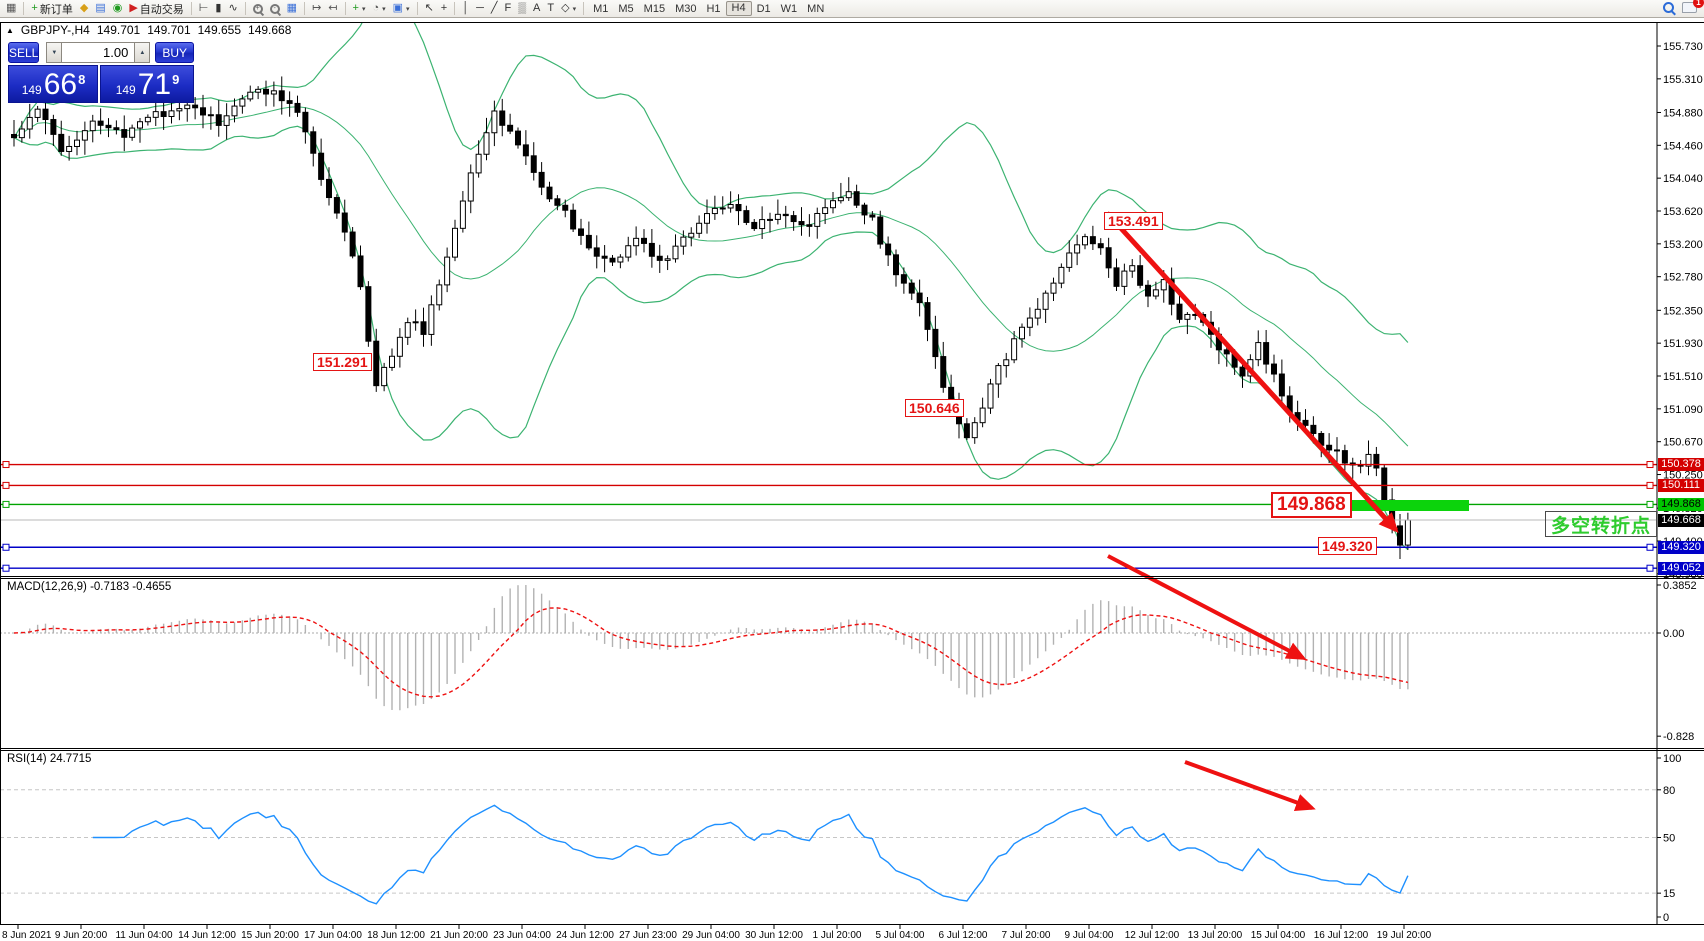 This screenshot has height=941, width=1704. Describe the element at coordinates (98, 52) in the screenshot. I see `volume-input: 1.00` at that location.